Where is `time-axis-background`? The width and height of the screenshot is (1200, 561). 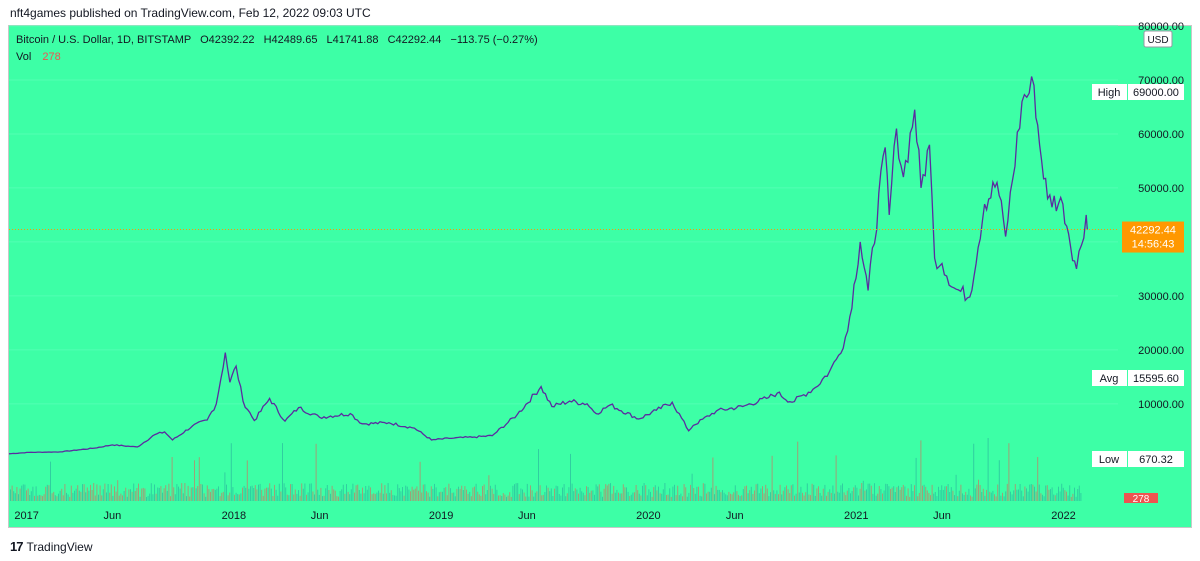
time-axis-background is located at coordinates (600, 514).